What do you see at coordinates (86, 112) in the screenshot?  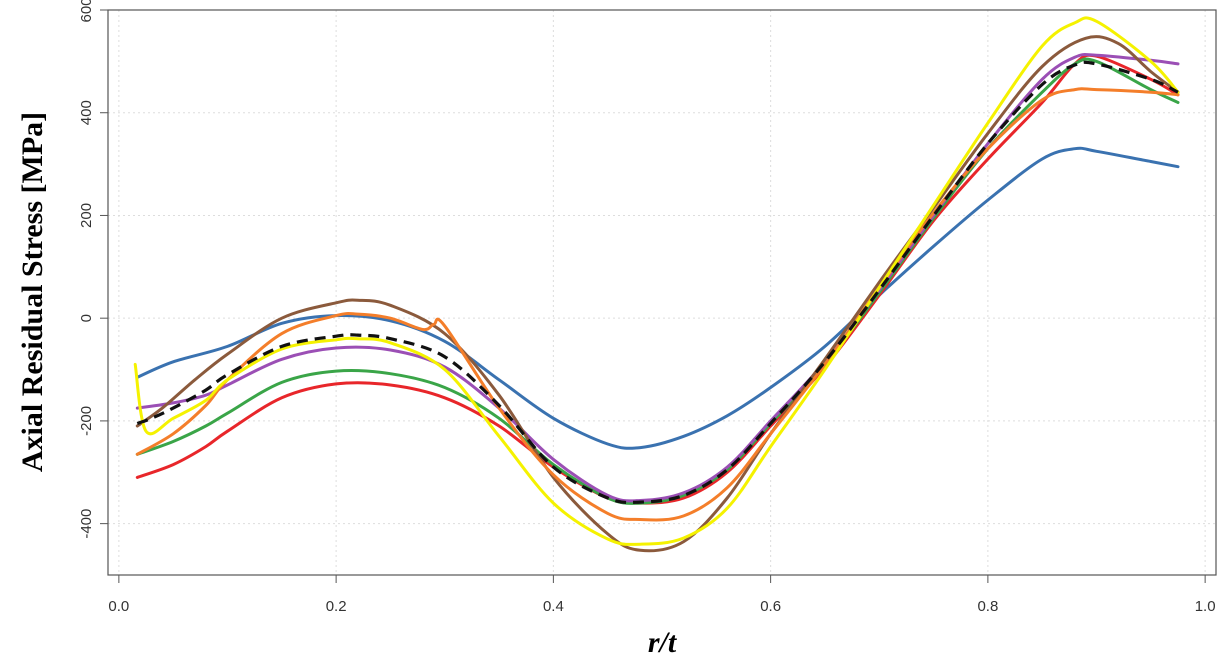 I see `y-tick-label: 400` at bounding box center [86, 112].